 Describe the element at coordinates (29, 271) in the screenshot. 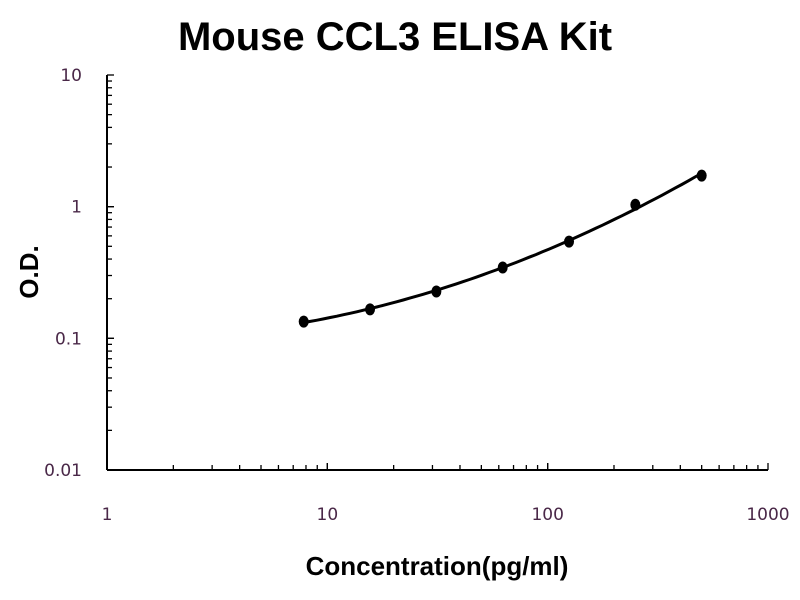

I see `y-axis-label: O.D.` at that location.